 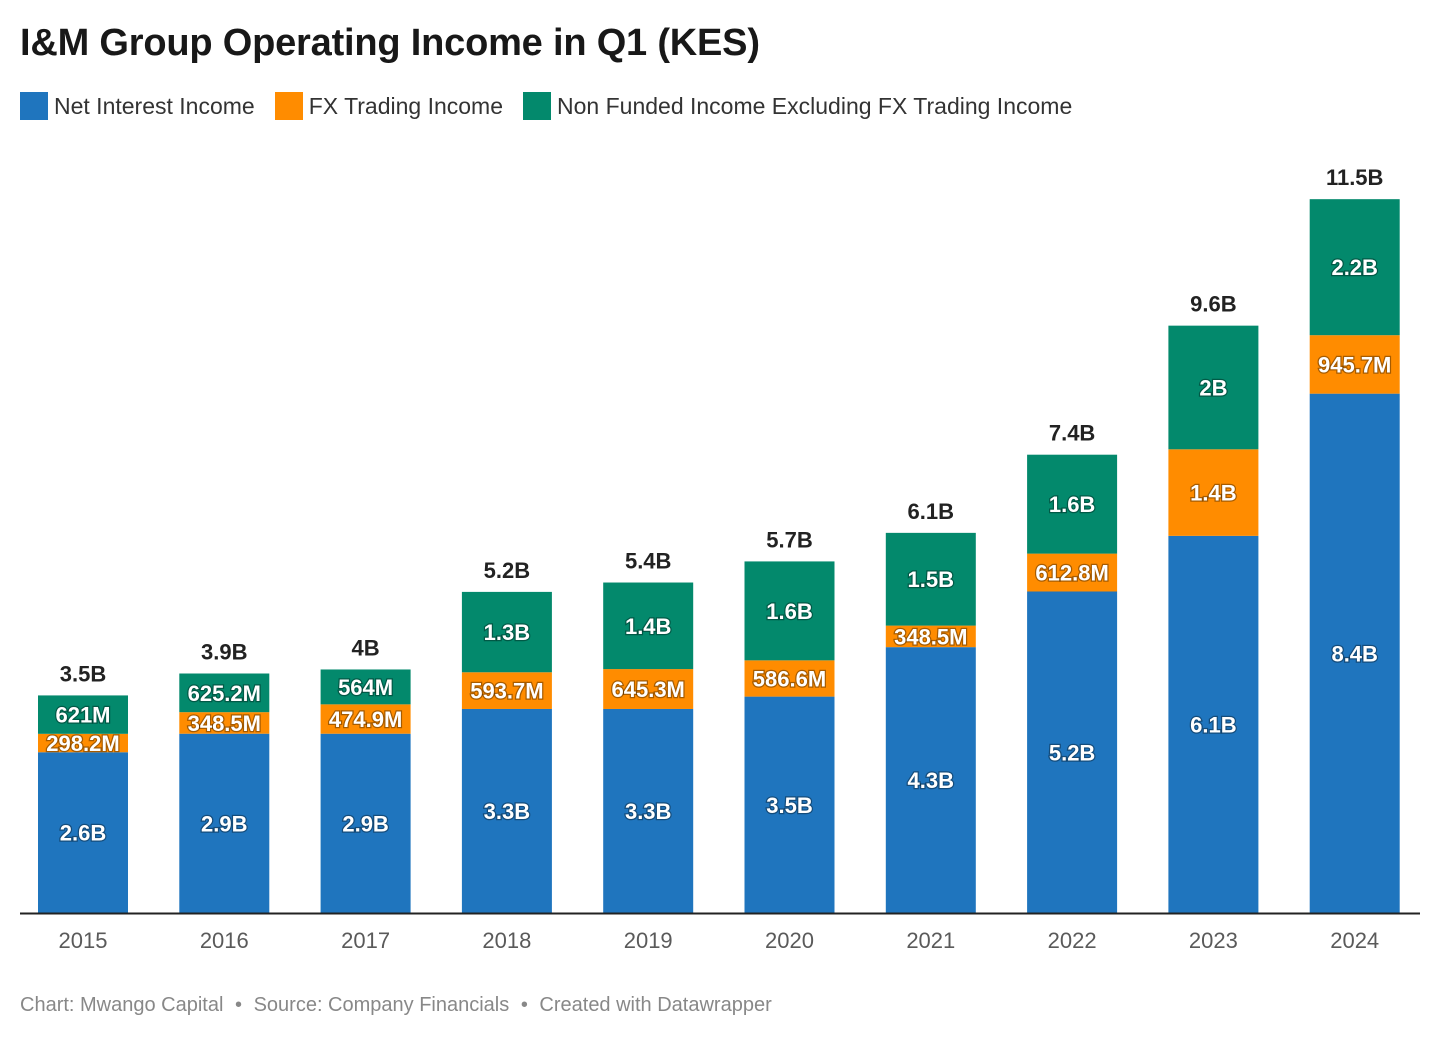 I want to click on data-label-fx-trading-income-2019: 645.3M, so click(x=648, y=689).